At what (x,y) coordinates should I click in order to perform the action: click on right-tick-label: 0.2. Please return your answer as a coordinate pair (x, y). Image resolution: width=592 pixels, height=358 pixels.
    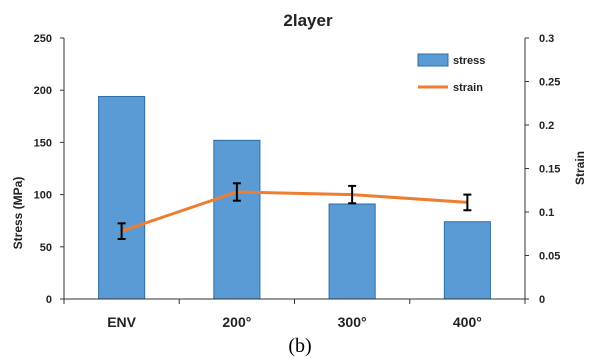
    Looking at the image, I should click on (546, 126).